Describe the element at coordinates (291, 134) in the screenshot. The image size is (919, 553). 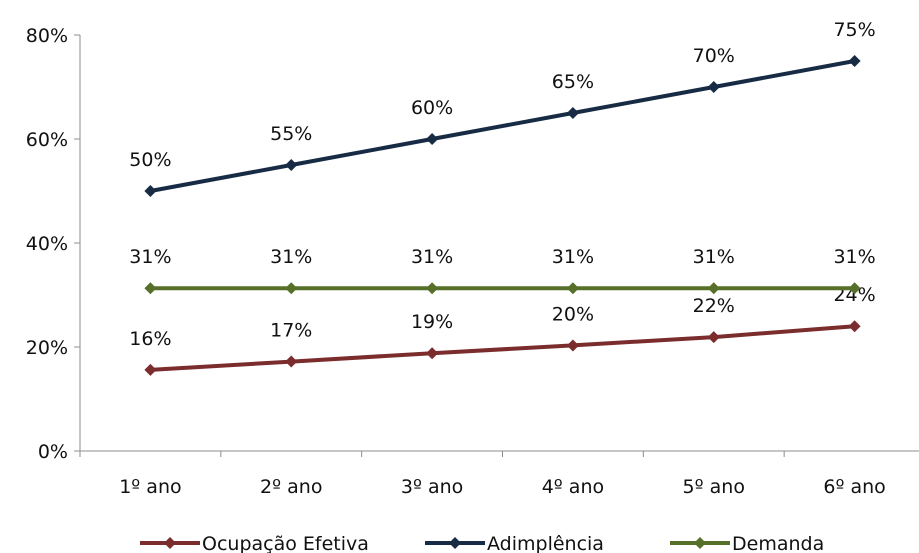
I see `data-label: 55%` at that location.